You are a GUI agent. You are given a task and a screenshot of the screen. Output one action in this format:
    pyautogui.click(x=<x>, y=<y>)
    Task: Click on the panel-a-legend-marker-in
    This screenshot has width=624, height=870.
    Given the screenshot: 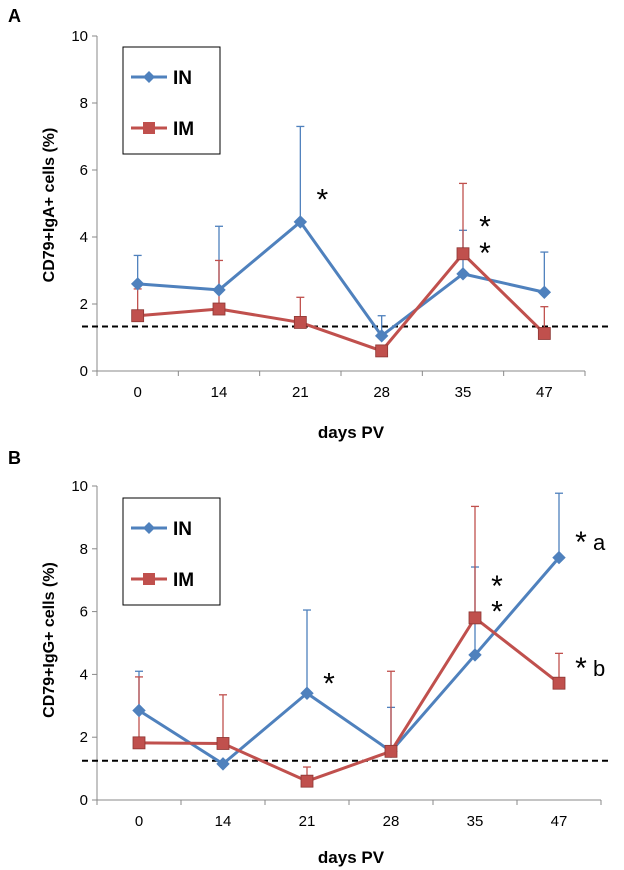 What is the action you would take?
    pyautogui.click(x=149, y=77)
    